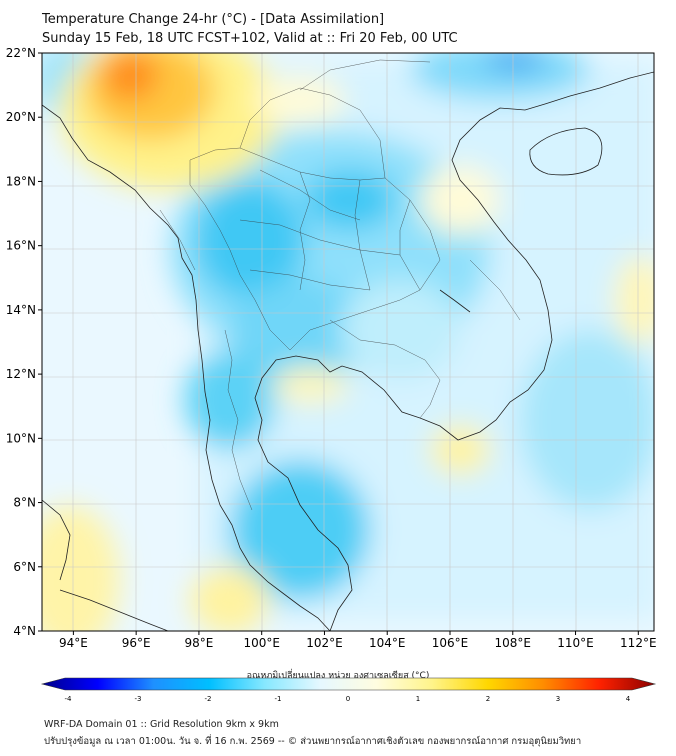 Image resolution: width=676 pixels, height=756 pixels. I want to click on colorbar-tick-label: 4, so click(628, 699).